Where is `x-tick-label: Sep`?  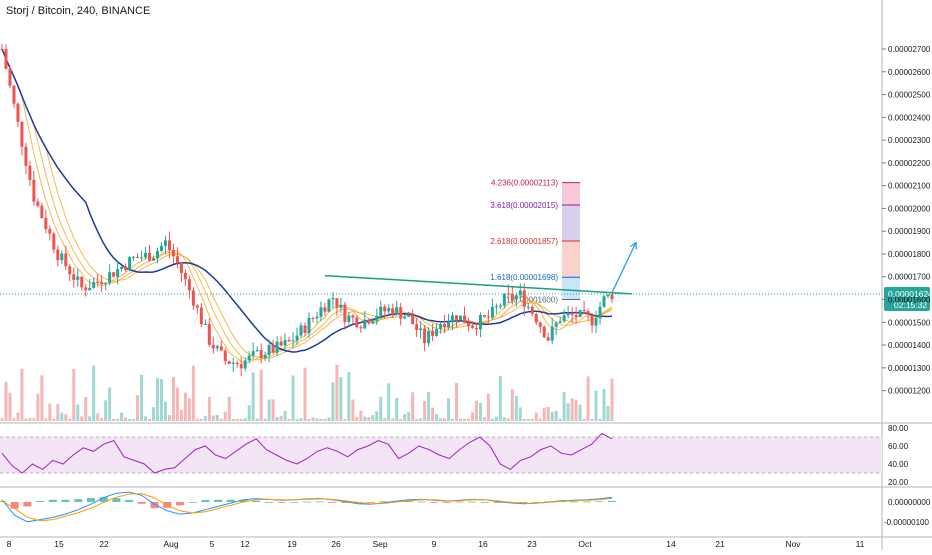 x-tick-label: Sep is located at coordinates (379, 544).